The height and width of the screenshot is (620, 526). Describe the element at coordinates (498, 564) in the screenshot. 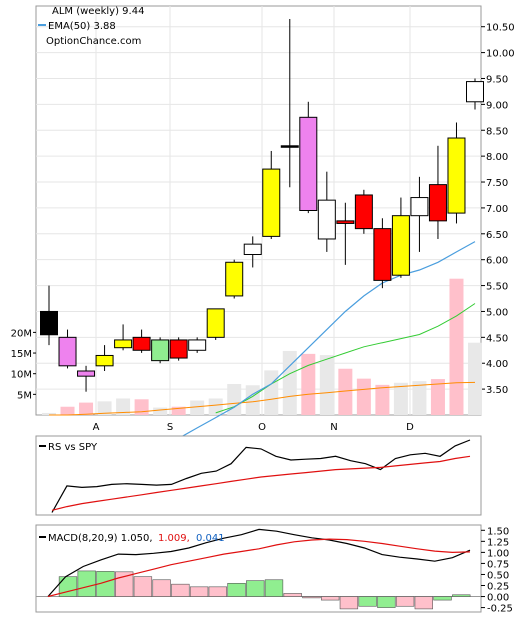

I see `macd-tick-label: 0.75` at that location.